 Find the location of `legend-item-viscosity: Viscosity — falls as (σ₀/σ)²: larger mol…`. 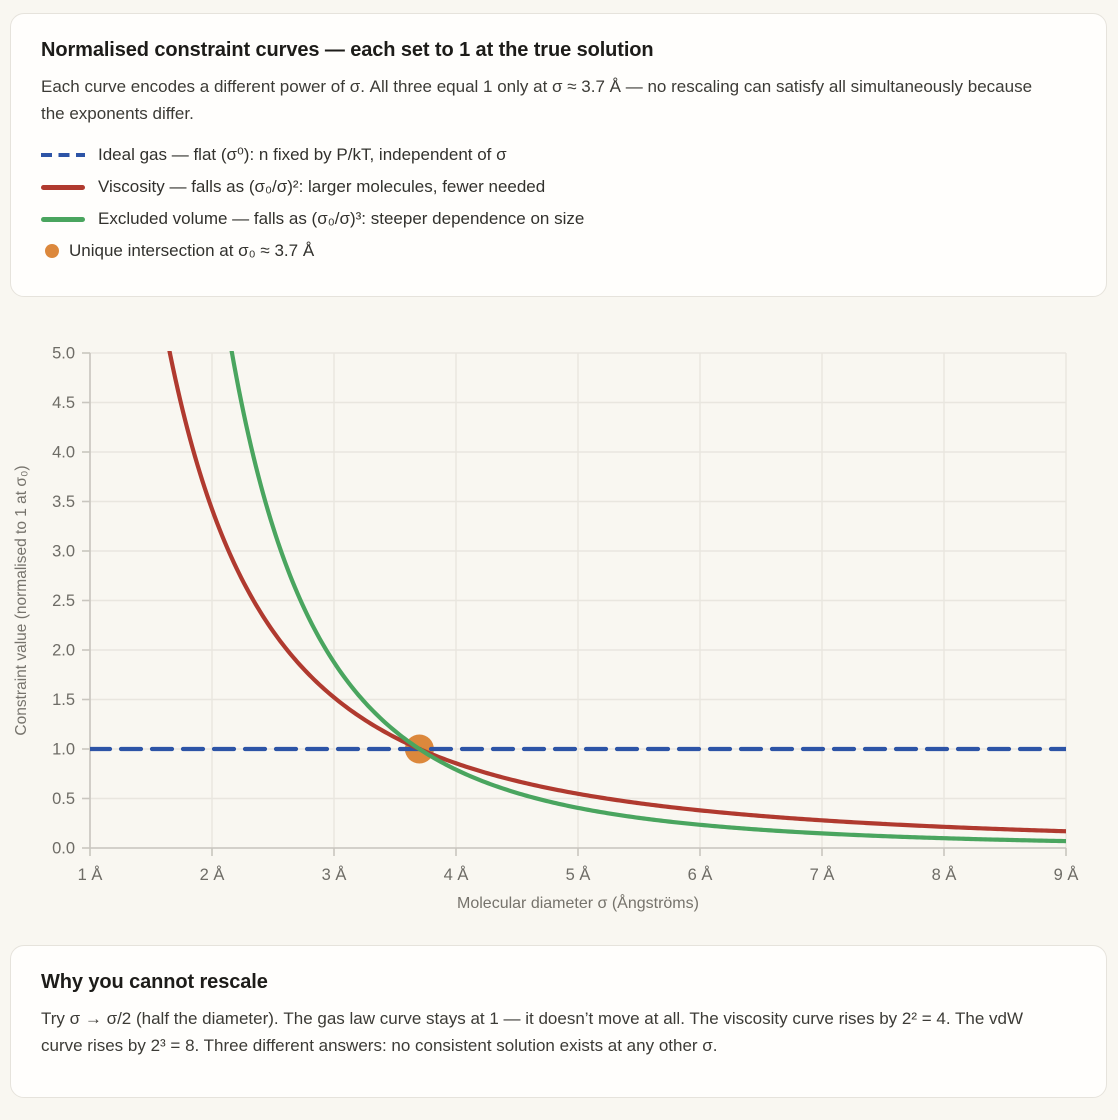

legend-item-viscosity: Viscosity — falls as (σ₀/σ)²: larger mol… is located at coordinates (558, 187).